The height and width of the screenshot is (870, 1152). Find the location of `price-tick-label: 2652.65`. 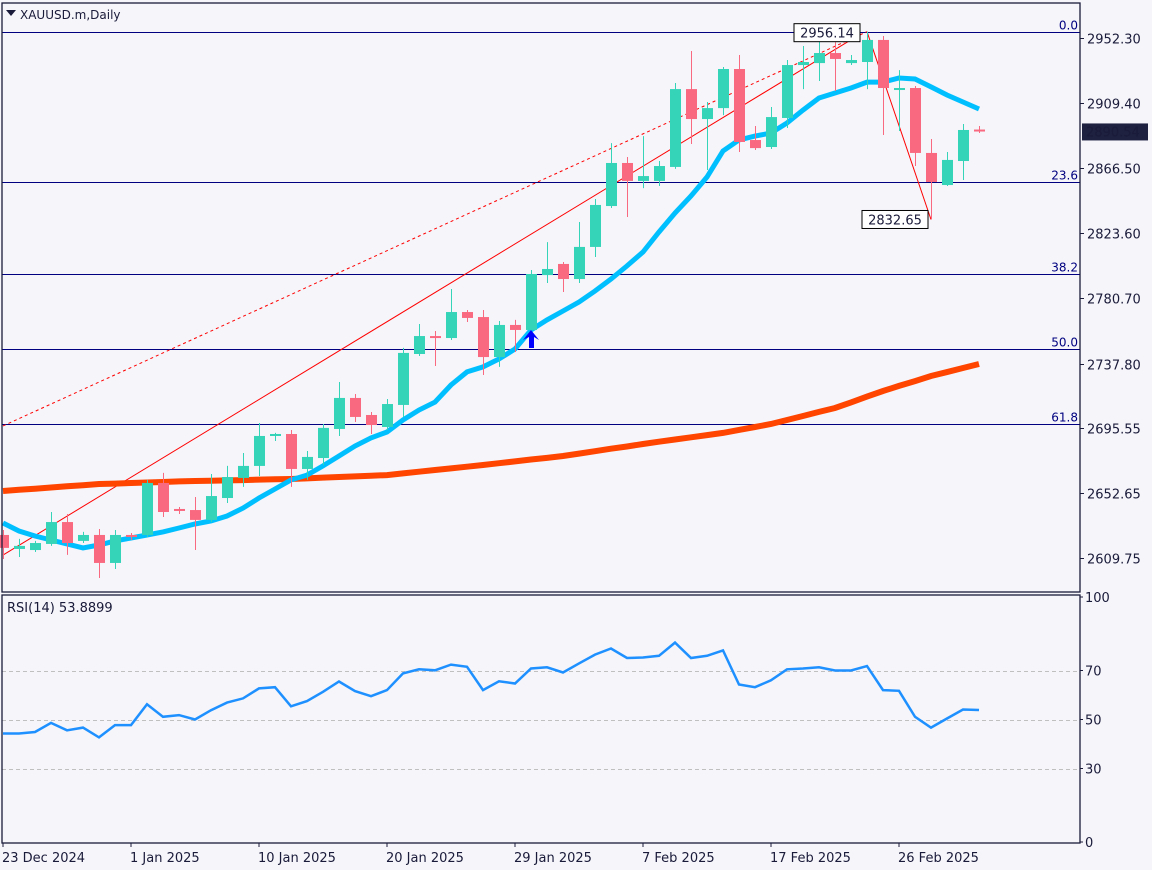

price-tick-label: 2652.65 is located at coordinates (1114, 495).